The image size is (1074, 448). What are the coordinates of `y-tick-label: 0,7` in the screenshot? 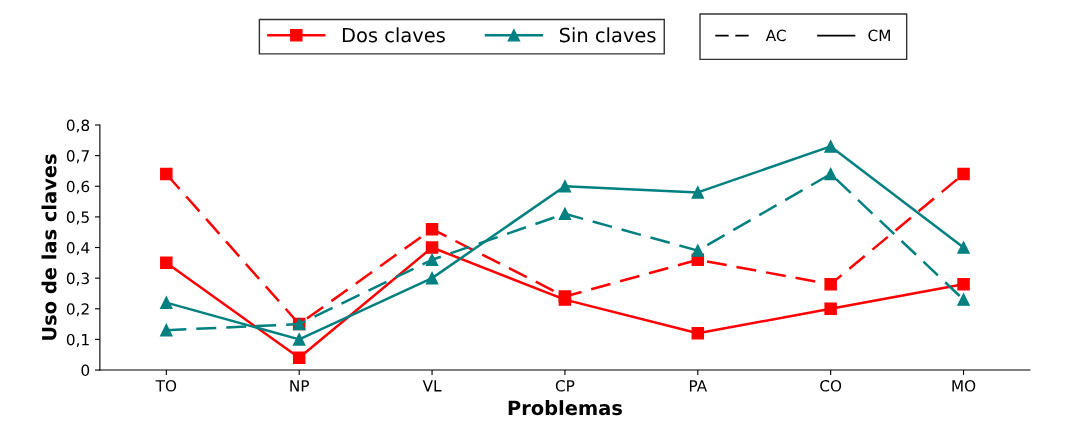 It's located at (77, 157).